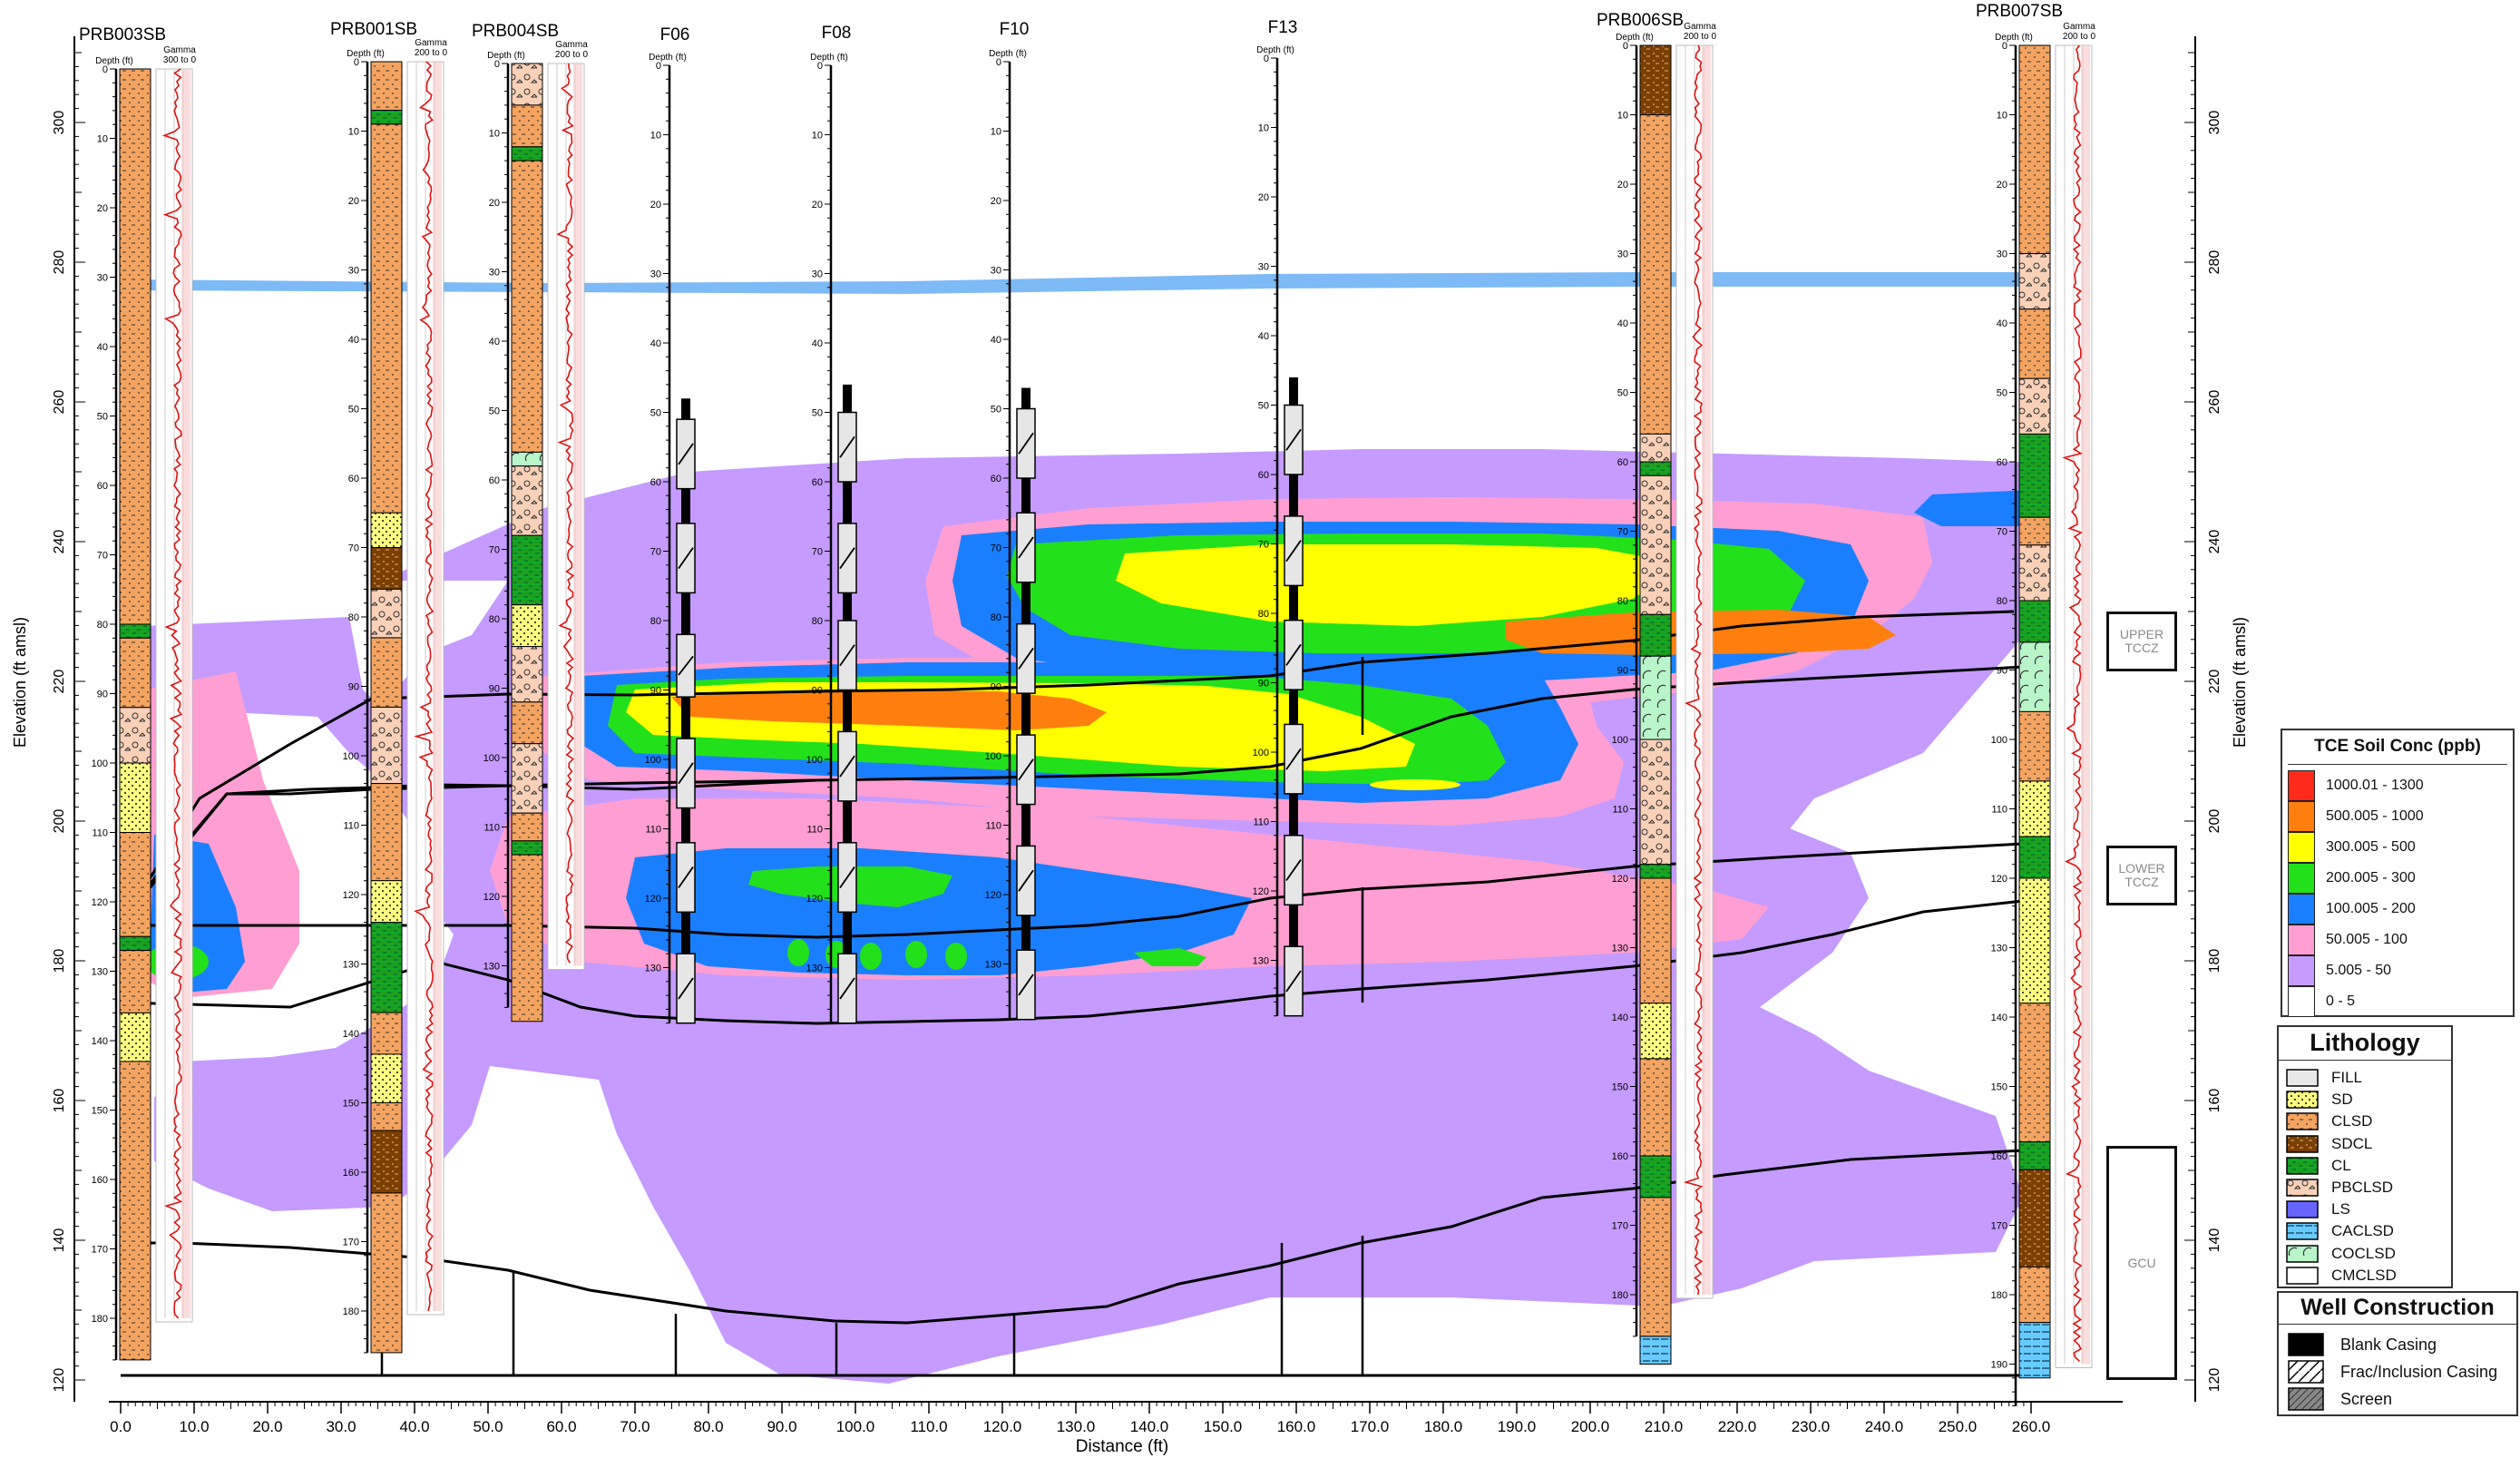  I want to click on depth-tick-label: 180, so click(351, 1311).